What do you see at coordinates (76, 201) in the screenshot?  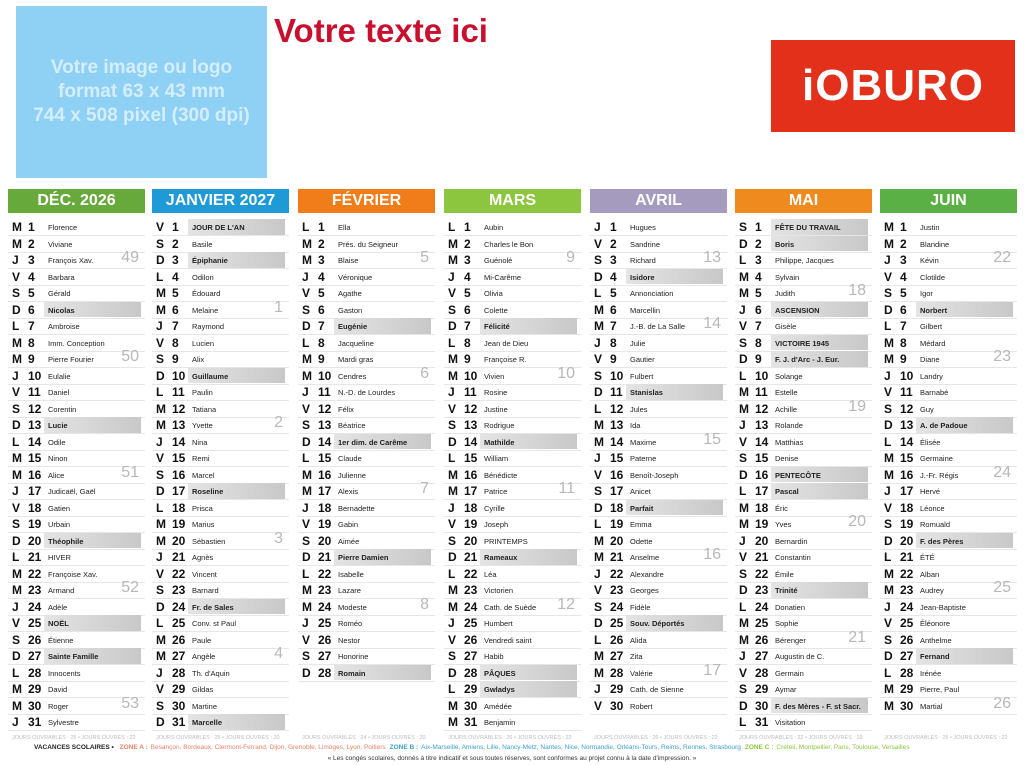 I see `month-header: DÉC. 2026` at bounding box center [76, 201].